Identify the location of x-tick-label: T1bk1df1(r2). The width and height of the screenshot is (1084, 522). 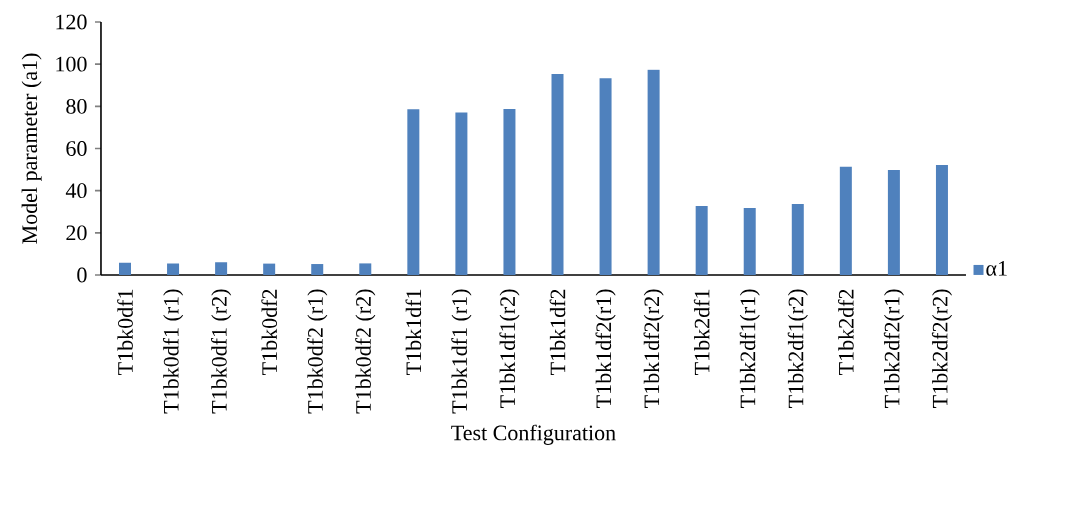
(509, 348).